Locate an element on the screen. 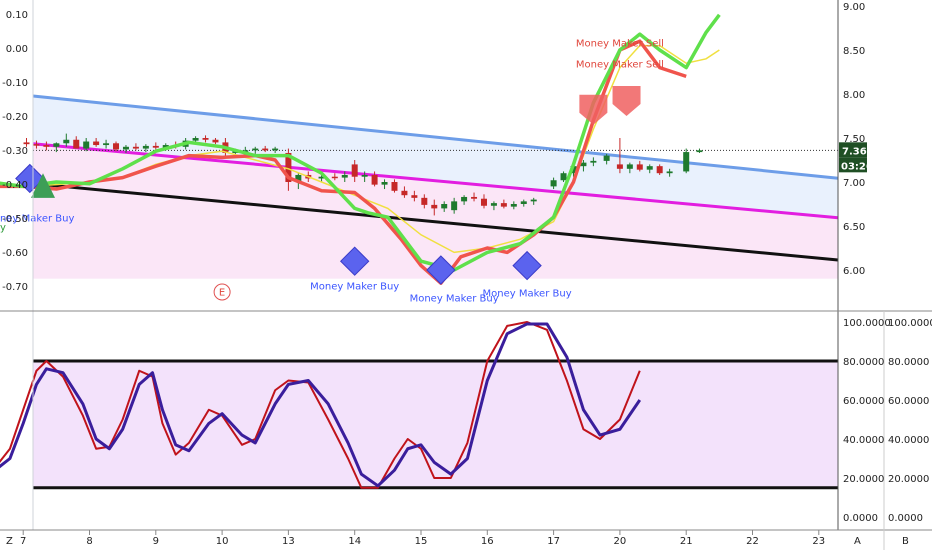  channel-upper-line is located at coordinates (435, 137).